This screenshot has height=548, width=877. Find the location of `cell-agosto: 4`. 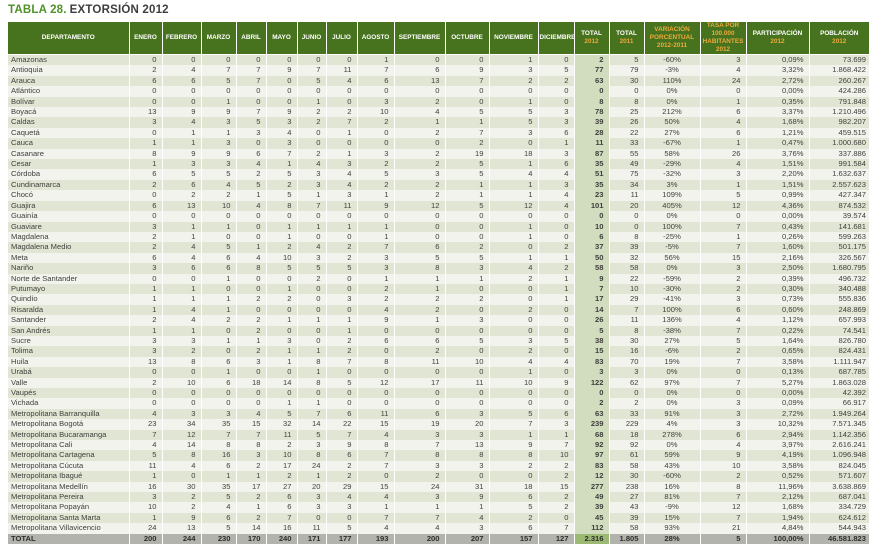

cell-agosto: 4 is located at coordinates (376, 435).